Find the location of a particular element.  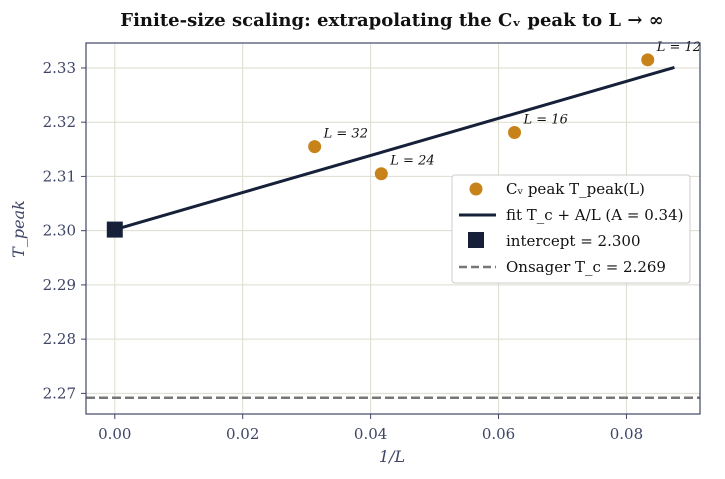

y-tick-label: 2.30 is located at coordinates (59, 231).